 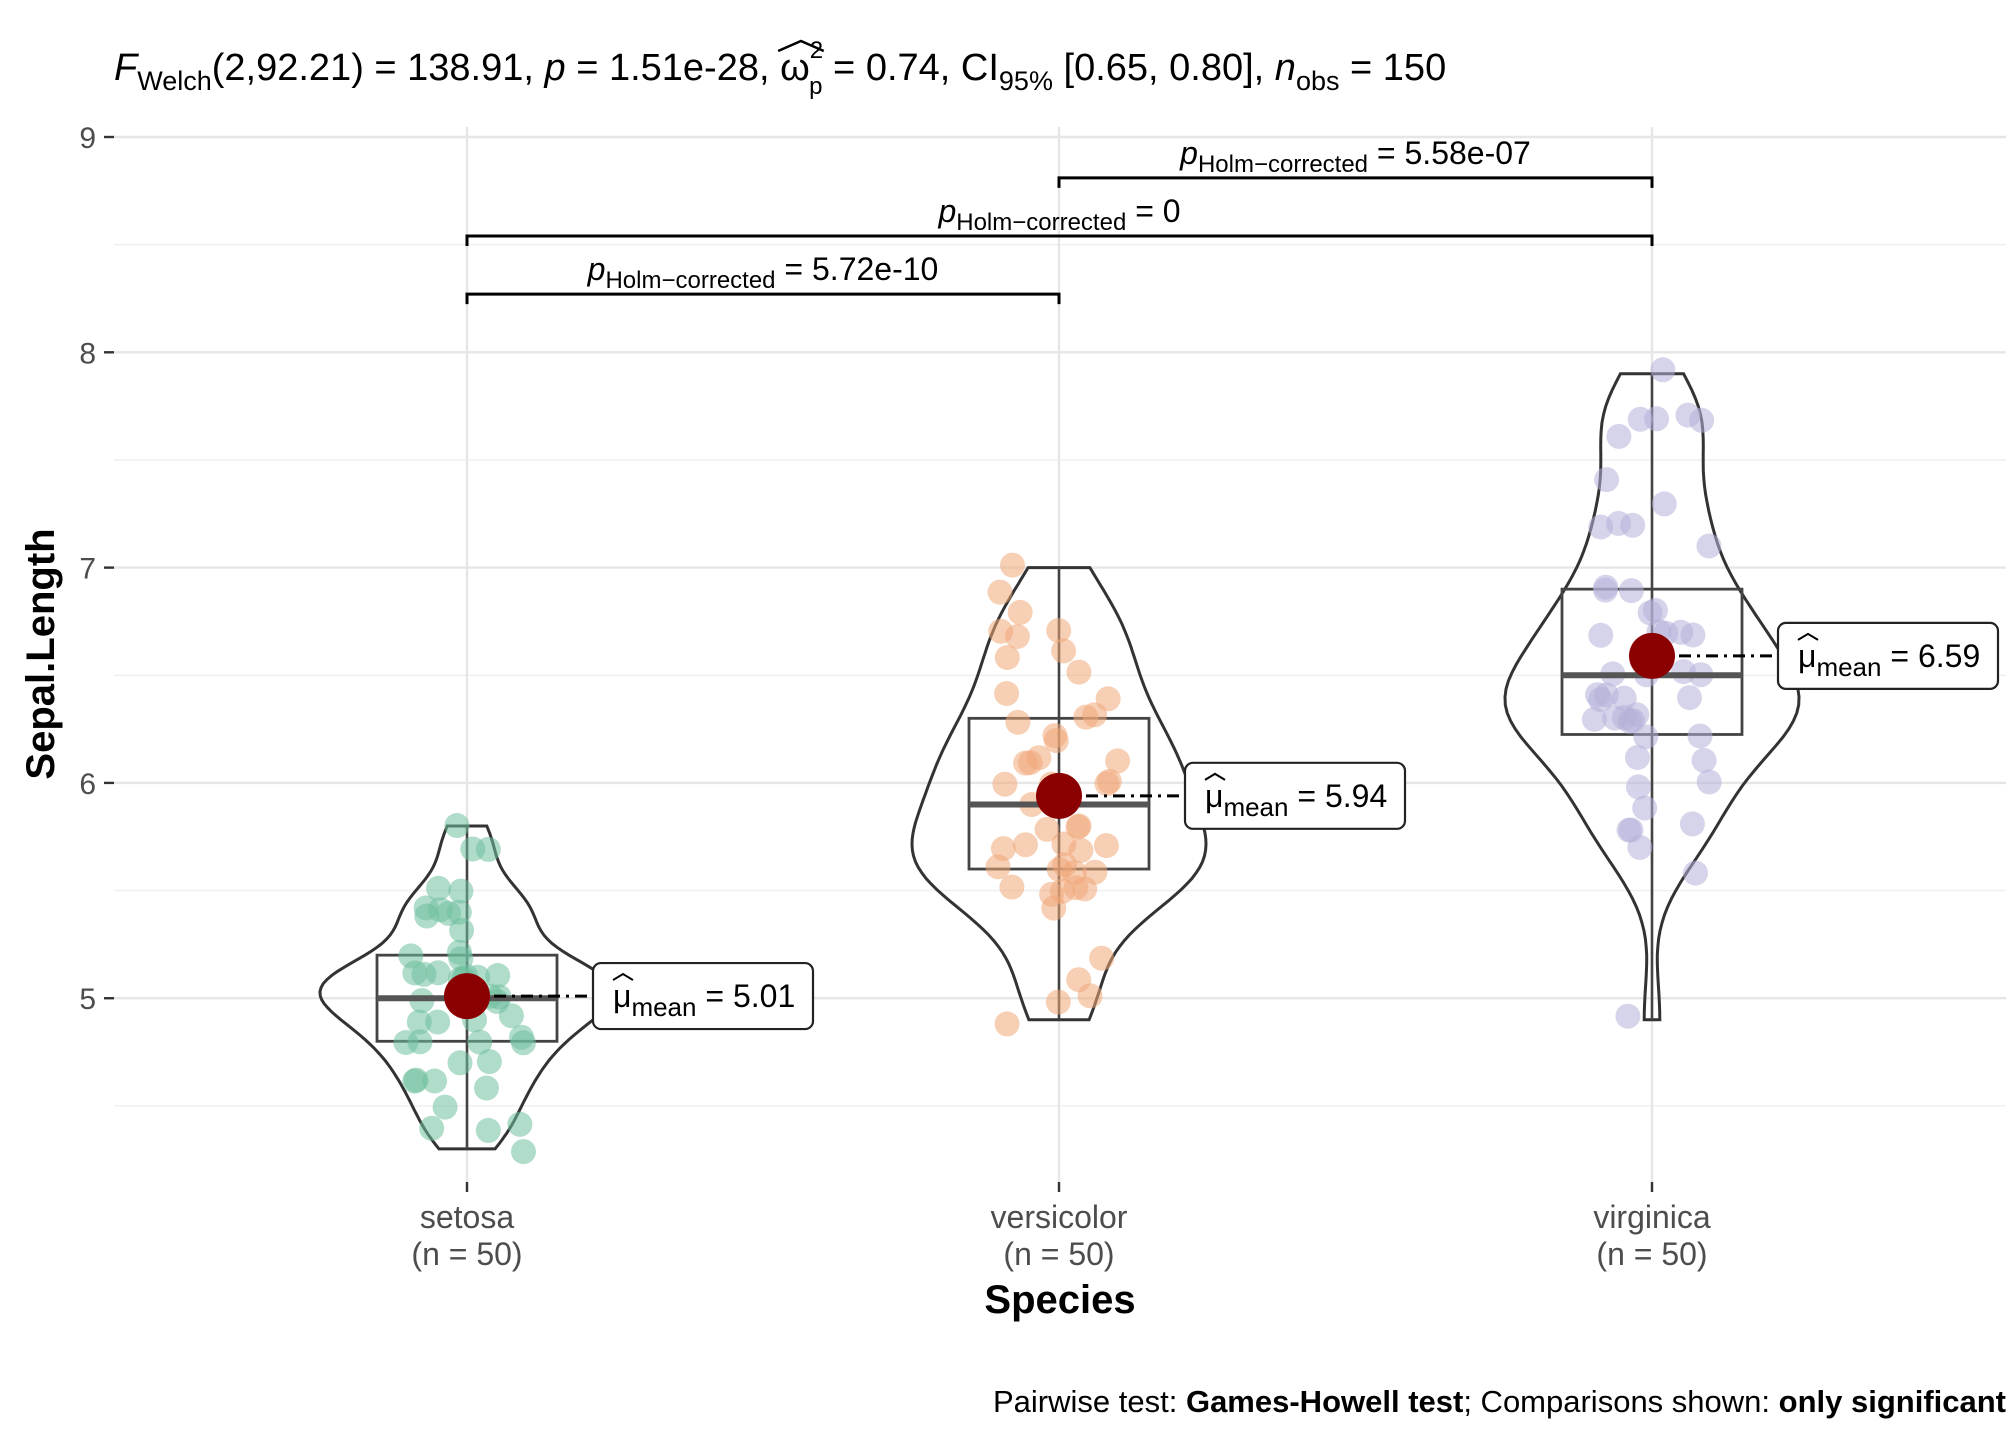 What do you see at coordinates (764, 996) in the screenshot?
I see `mean-value: 5.01` at bounding box center [764, 996].